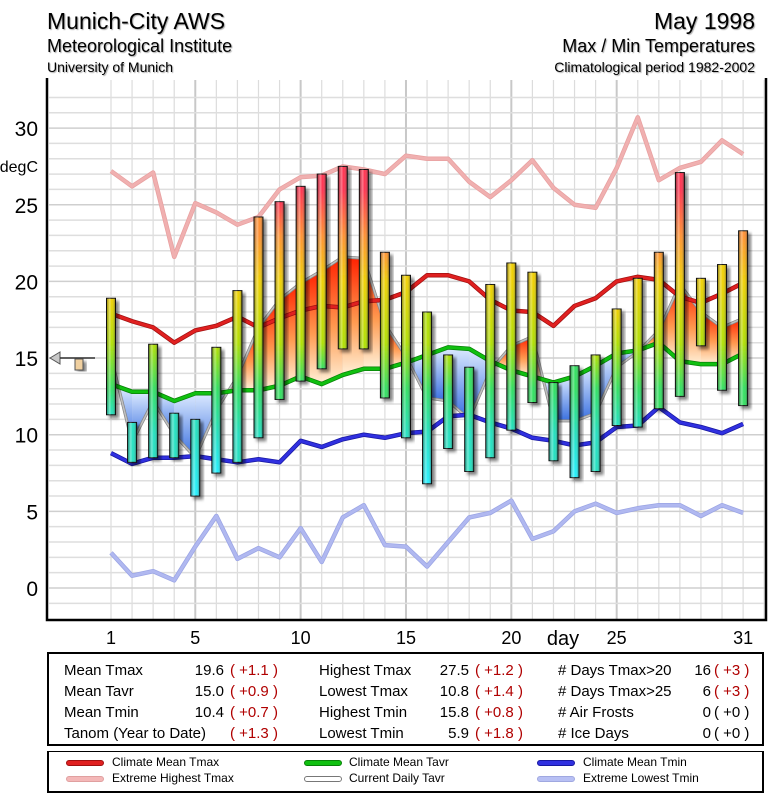 Image resolution: width=775 pixels, height=800 pixels. Describe the element at coordinates (365, 670) in the screenshot. I see `stat-label: Highest Tmax` at that location.